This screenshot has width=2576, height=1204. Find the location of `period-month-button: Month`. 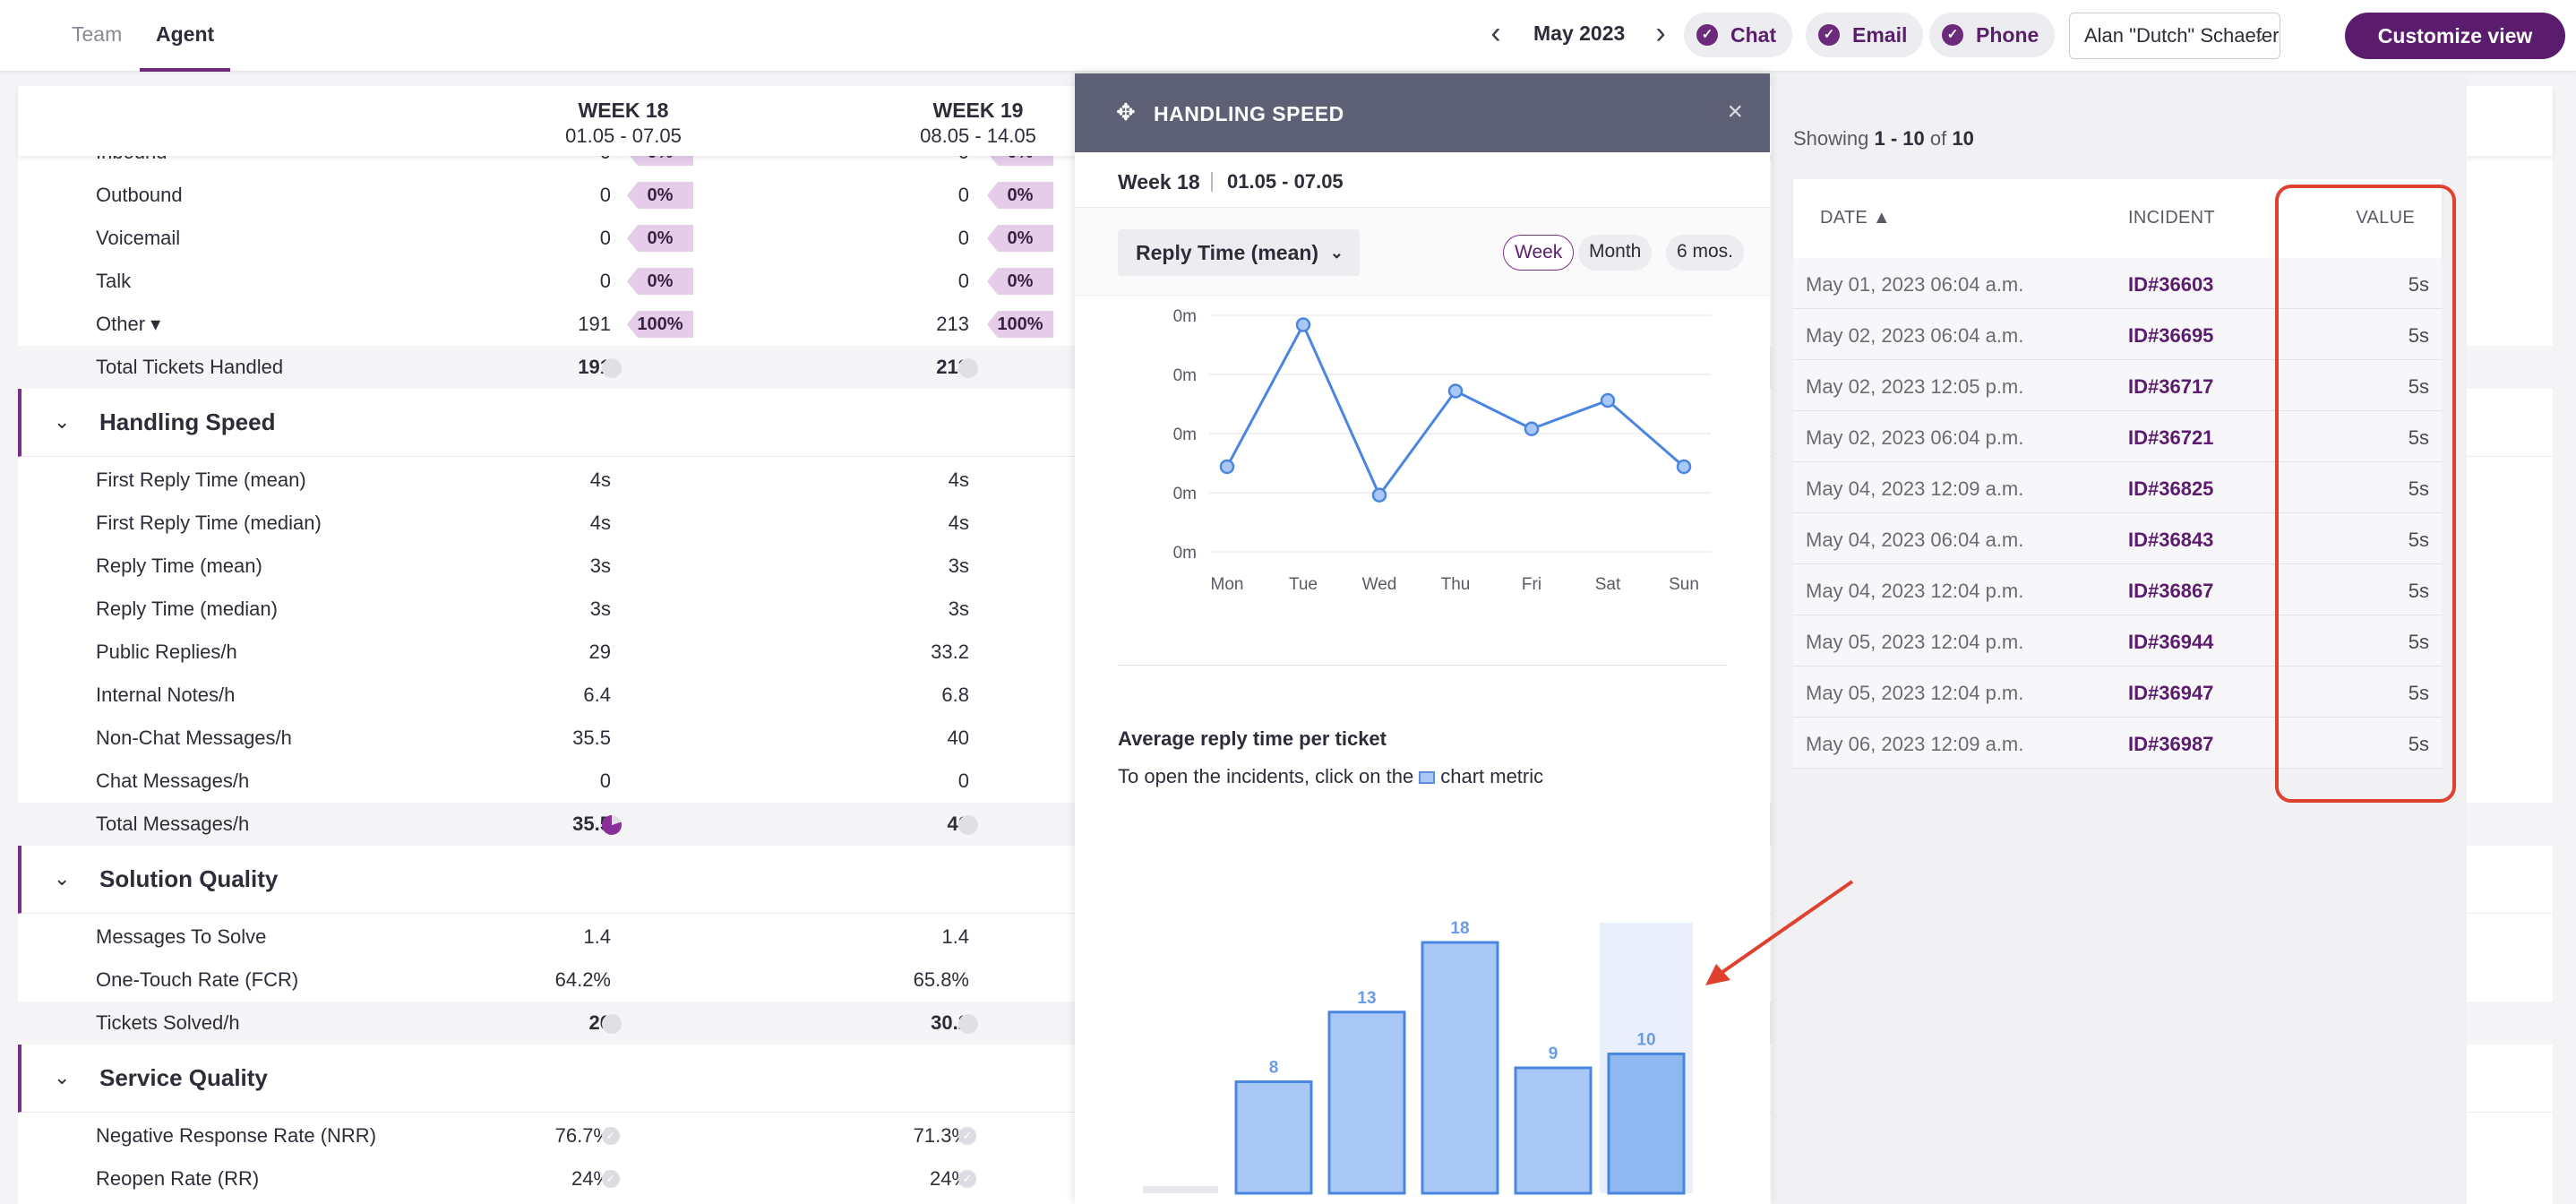

period-month-button: Month is located at coordinates (1615, 253).